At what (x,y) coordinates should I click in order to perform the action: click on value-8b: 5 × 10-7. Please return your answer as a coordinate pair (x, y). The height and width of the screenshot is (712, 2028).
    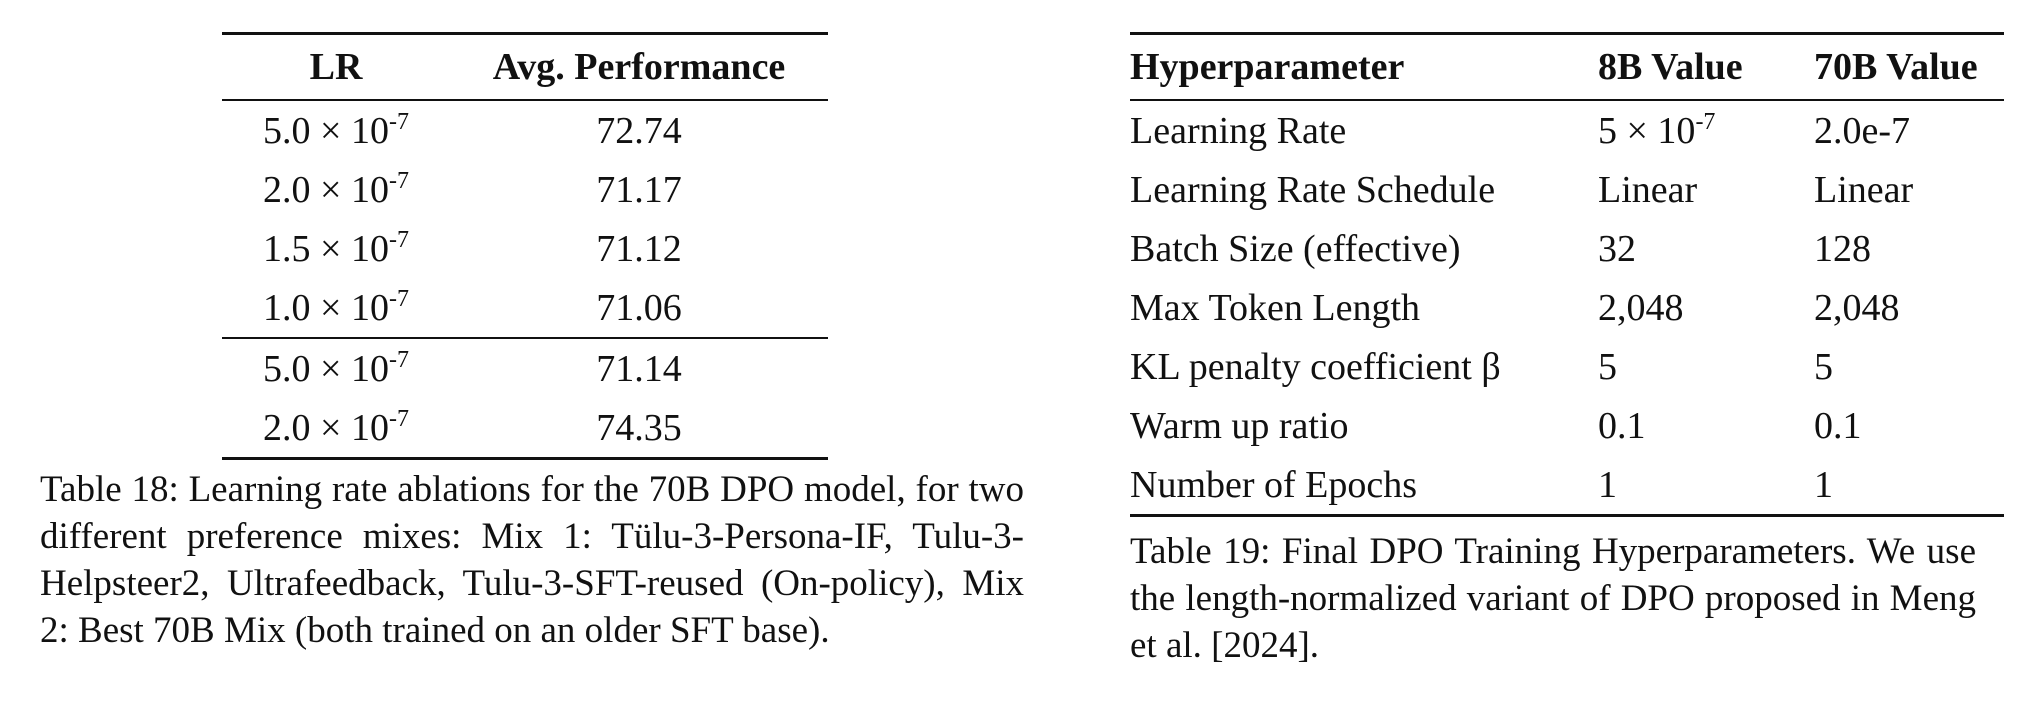
    Looking at the image, I should click on (1706, 130).